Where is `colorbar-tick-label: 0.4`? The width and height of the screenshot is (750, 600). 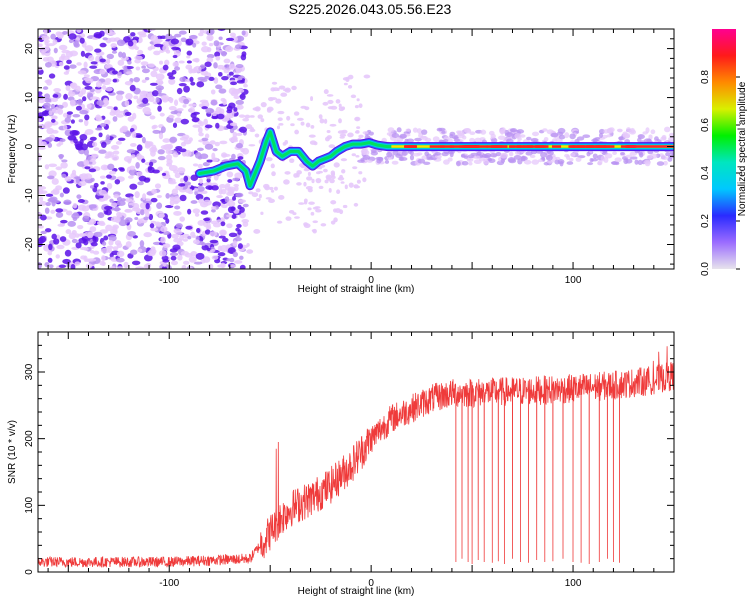 colorbar-tick-label: 0.4 is located at coordinates (705, 173).